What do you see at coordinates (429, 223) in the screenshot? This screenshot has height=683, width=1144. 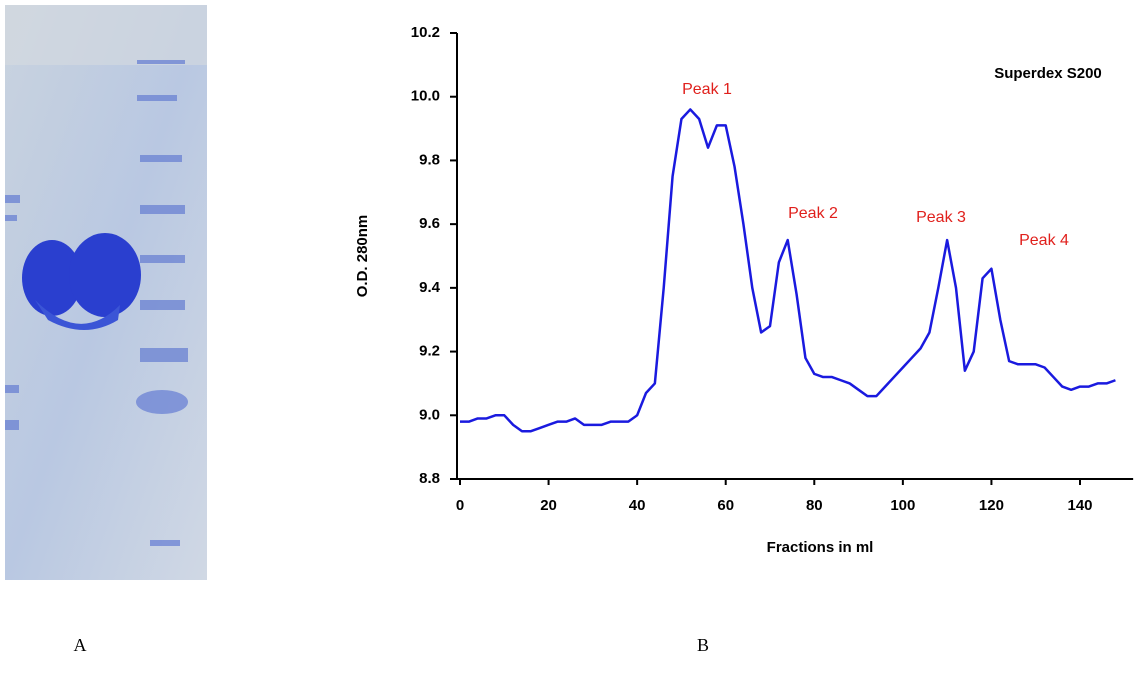 I see `y-tick-label: 9.6` at bounding box center [429, 223].